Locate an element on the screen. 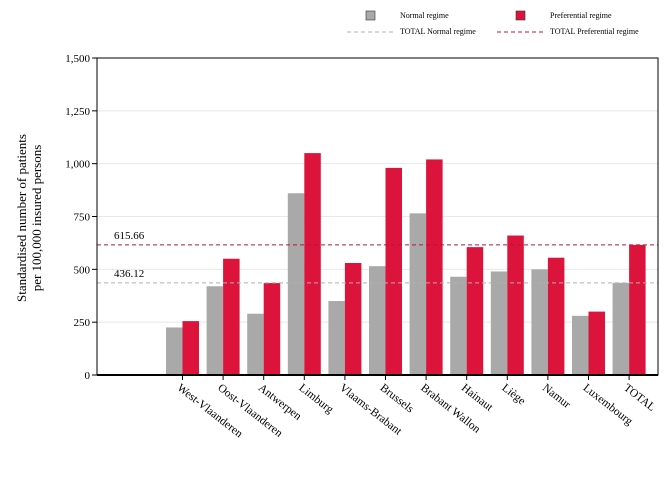  bar-normal-brabant-wallon is located at coordinates (418, 294).